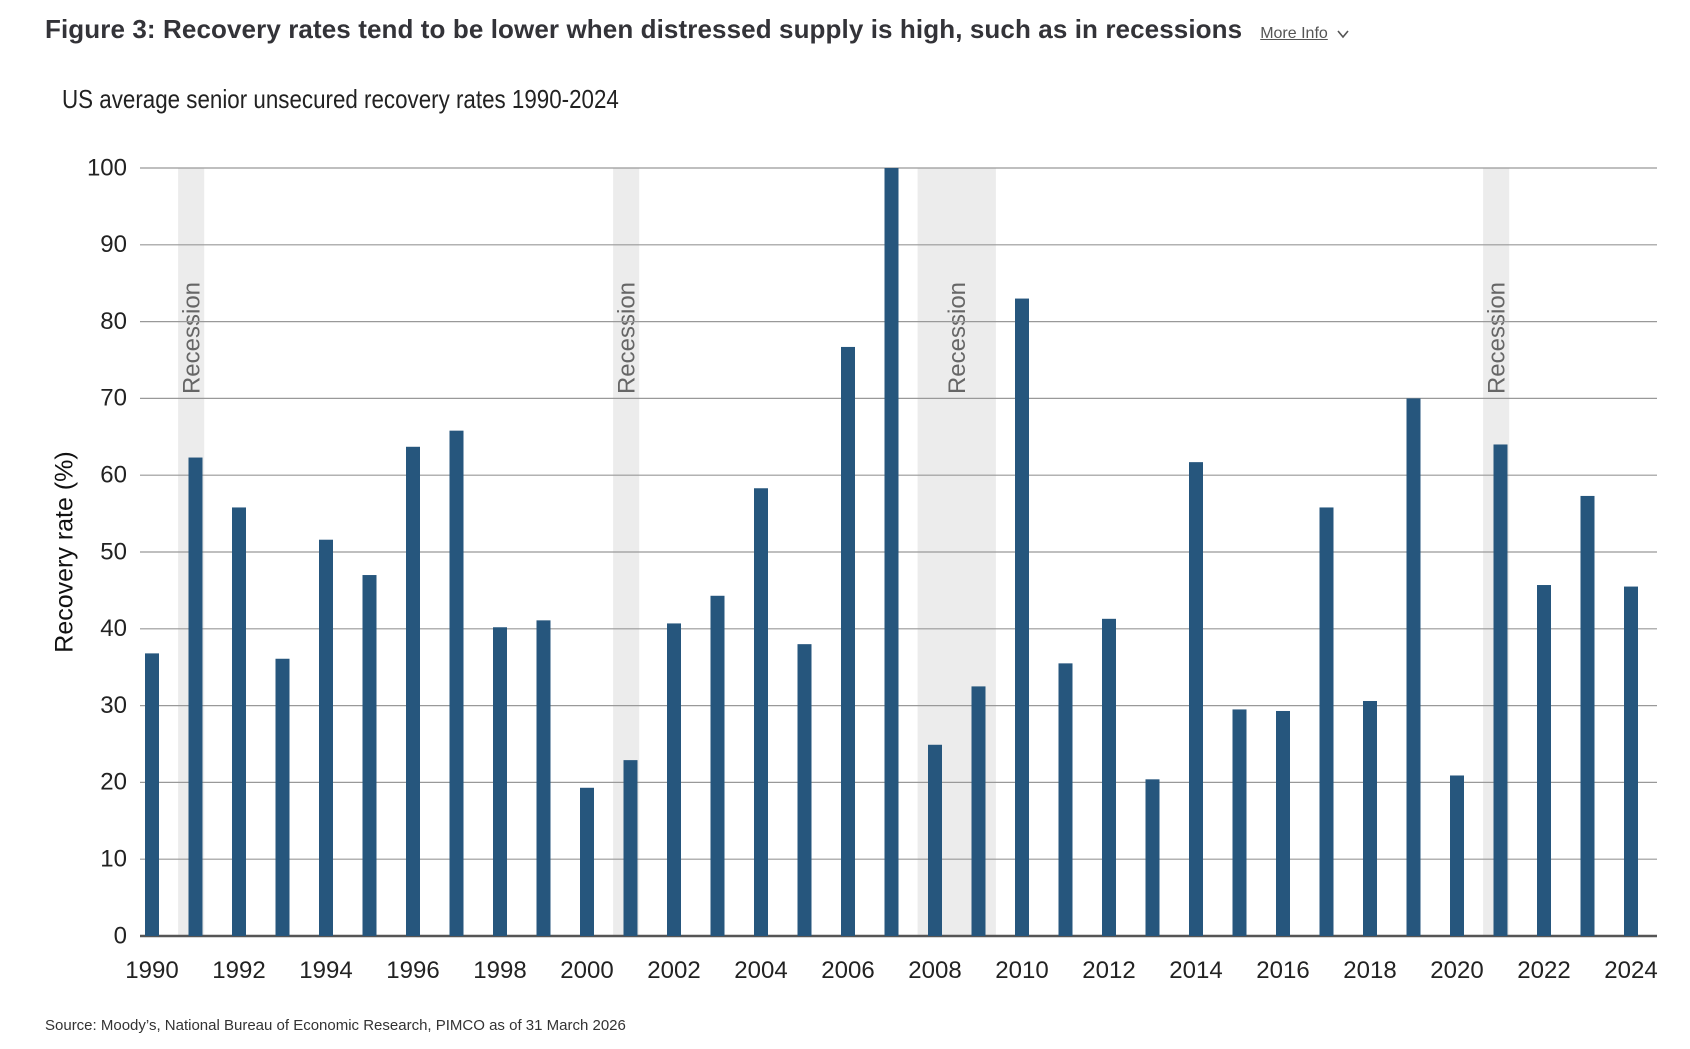 Image resolution: width=1690 pixels, height=1049 pixels. Describe the element at coordinates (413, 691) in the screenshot. I see `bar-1996` at that location.